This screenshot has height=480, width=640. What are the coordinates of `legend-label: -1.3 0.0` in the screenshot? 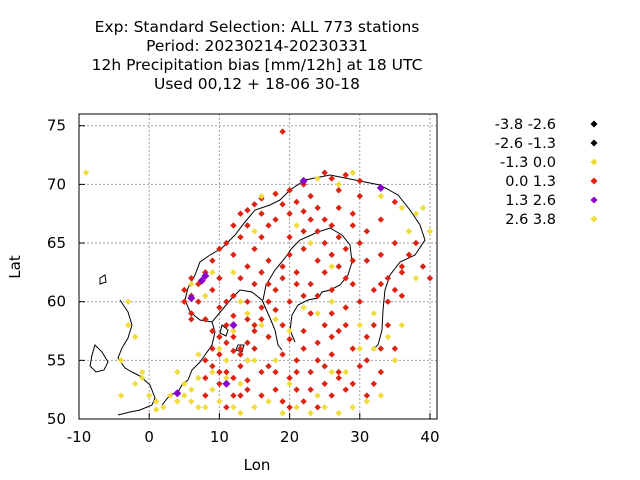 It's located at (528, 163).